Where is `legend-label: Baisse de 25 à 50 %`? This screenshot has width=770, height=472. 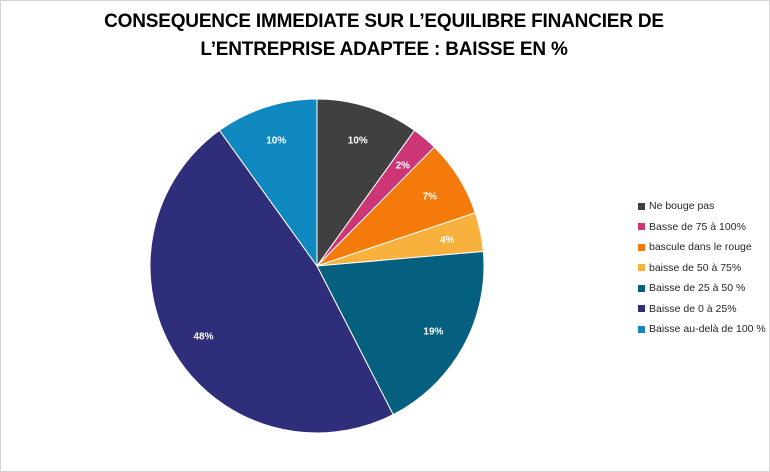
legend-label: Baisse de 25 à 50 % is located at coordinates (697, 288).